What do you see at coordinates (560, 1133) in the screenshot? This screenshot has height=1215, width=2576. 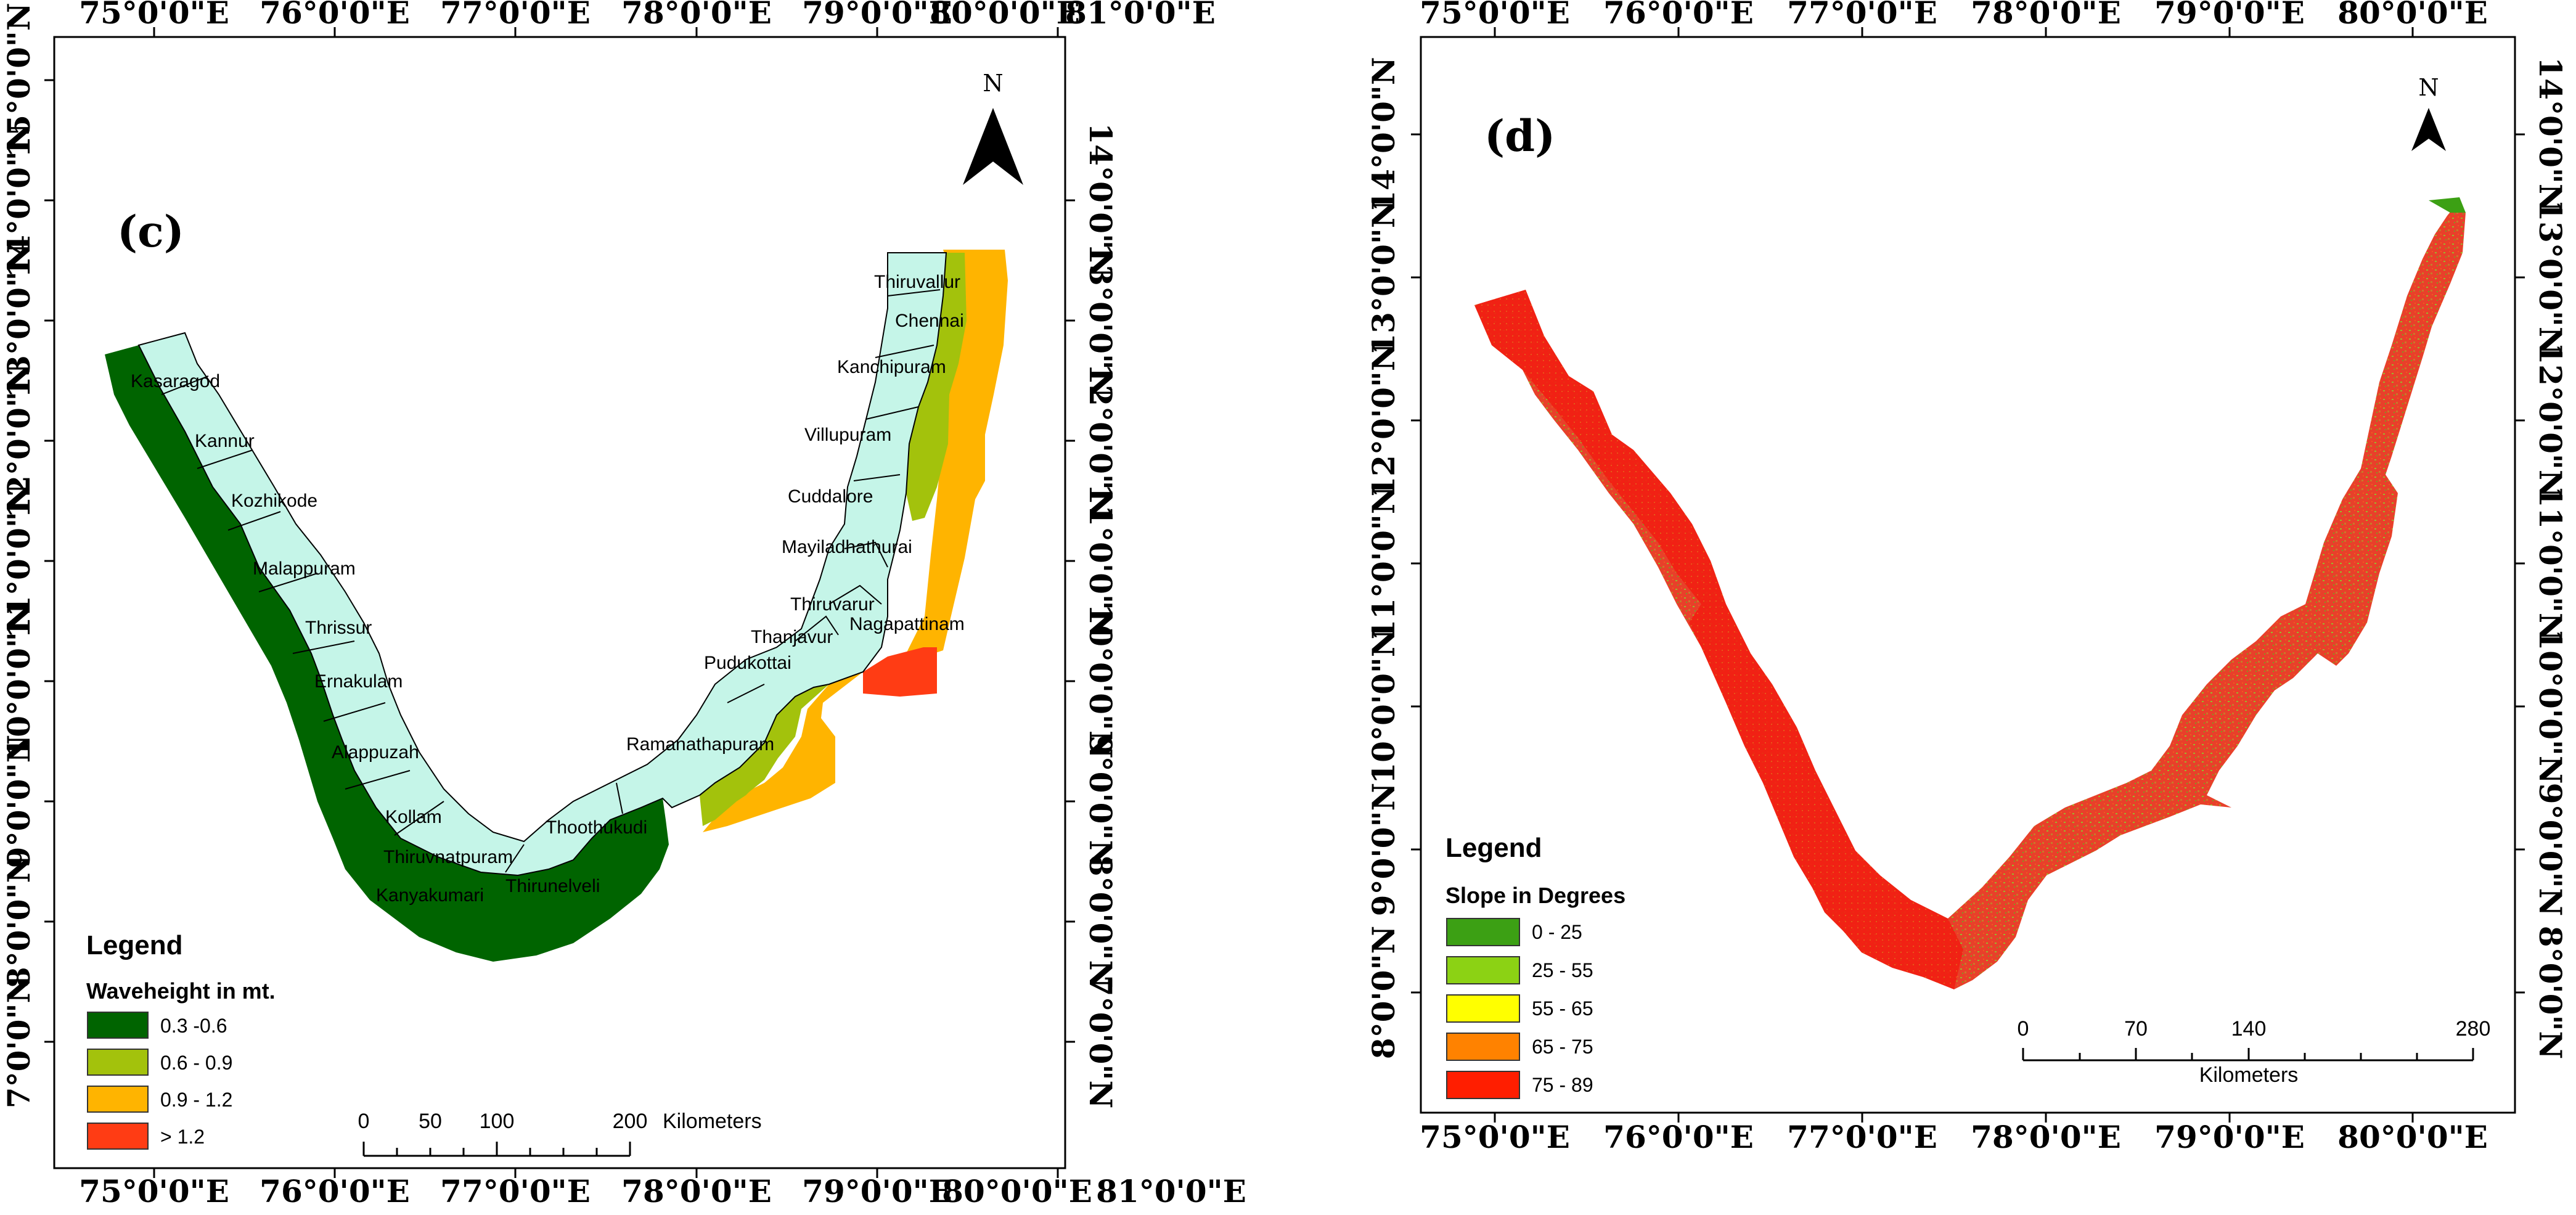 I see `scale-bar-c: 0 50 100 200 Kilometers` at bounding box center [560, 1133].